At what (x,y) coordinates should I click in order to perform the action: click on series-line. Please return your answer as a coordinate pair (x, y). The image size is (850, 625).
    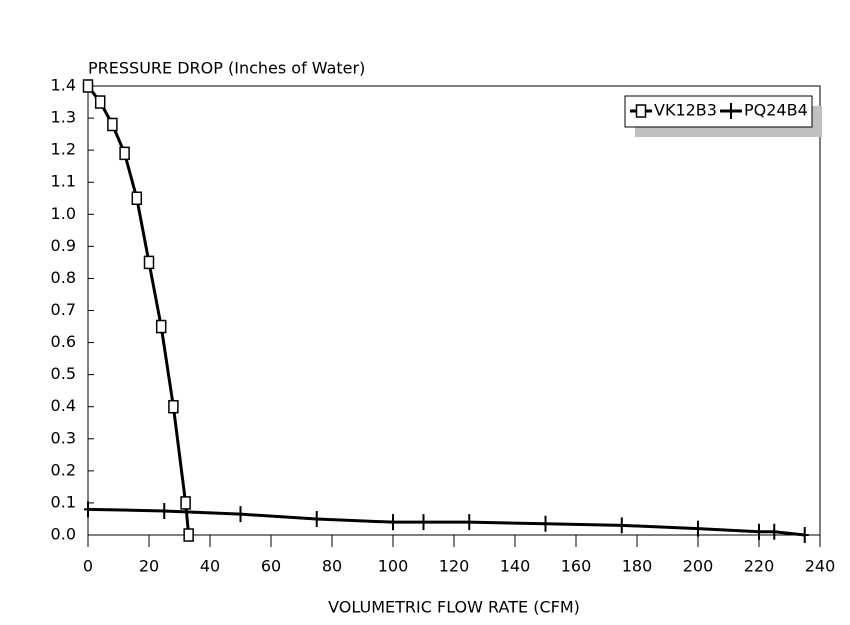
    Looking at the image, I should click on (138, 310).